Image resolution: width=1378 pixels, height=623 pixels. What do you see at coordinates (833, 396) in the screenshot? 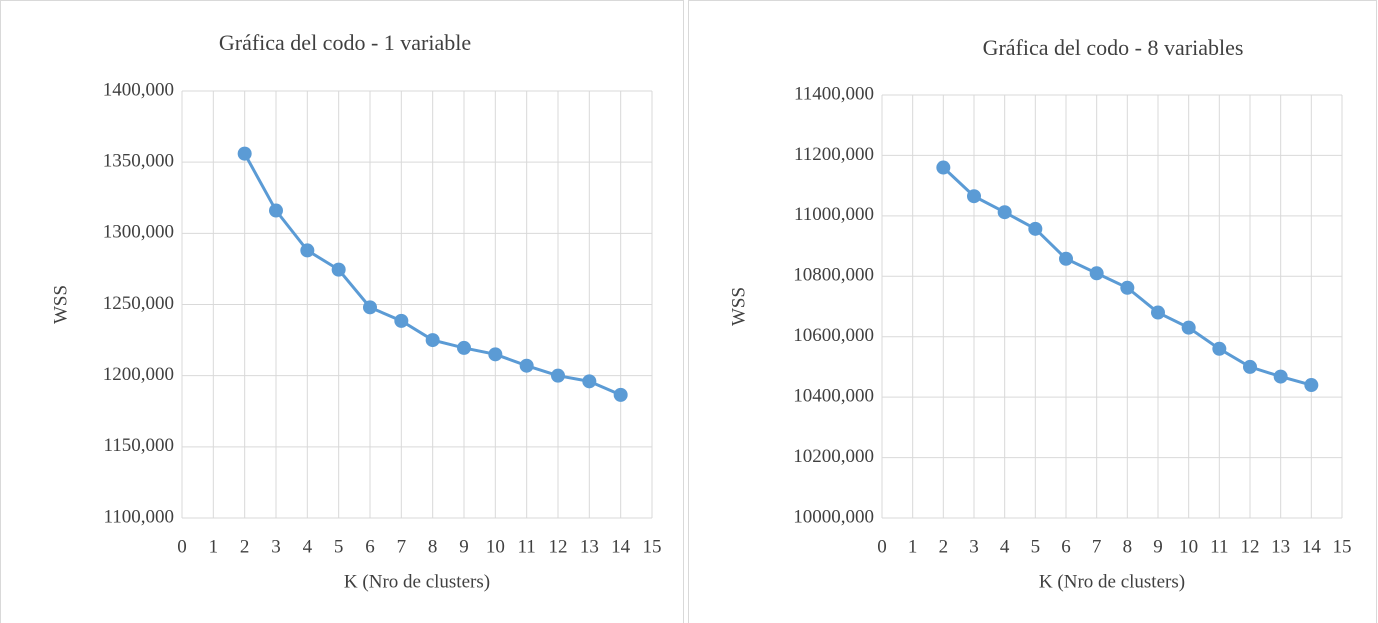
I see `y-tick-label: 10400,000` at bounding box center [833, 396].